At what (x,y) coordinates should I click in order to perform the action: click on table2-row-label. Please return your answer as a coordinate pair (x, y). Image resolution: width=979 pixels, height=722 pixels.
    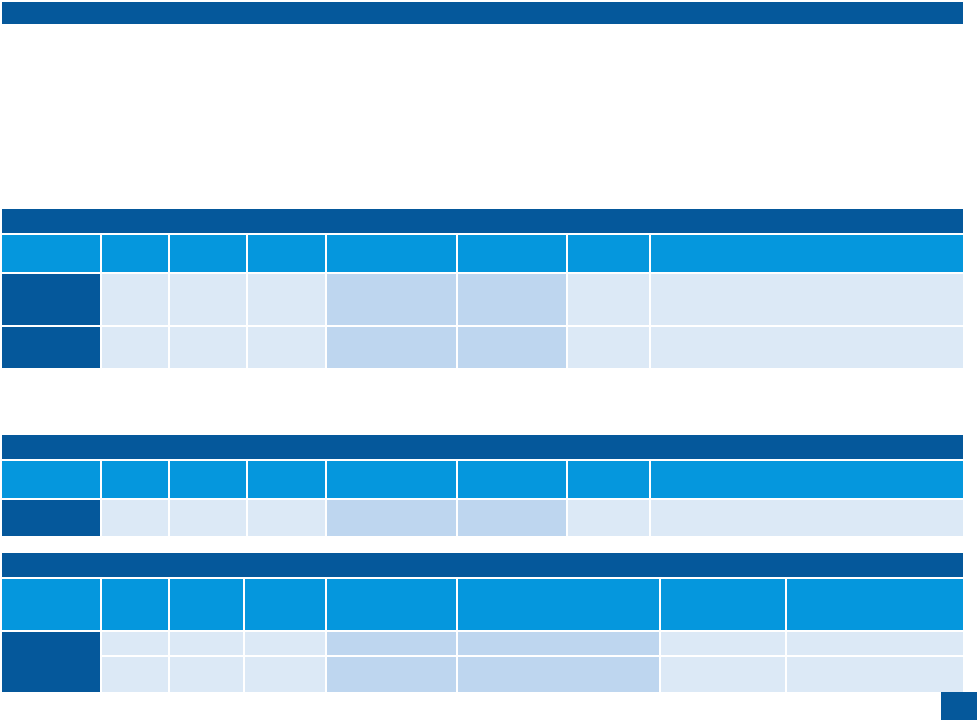
    Looking at the image, I should click on (52, 518).